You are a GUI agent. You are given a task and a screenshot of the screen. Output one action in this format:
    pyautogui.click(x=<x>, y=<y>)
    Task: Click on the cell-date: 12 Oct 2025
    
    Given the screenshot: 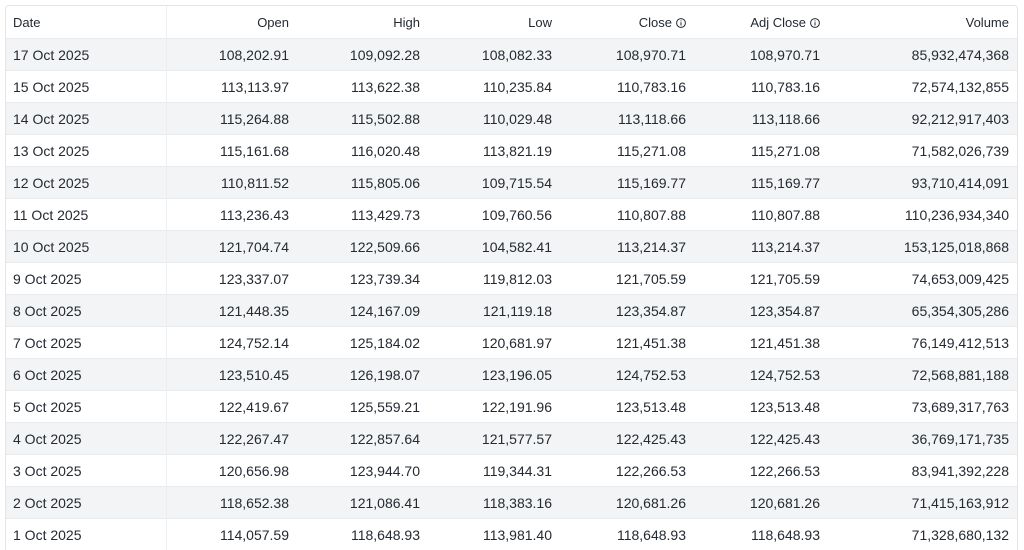 What is the action you would take?
    pyautogui.click(x=86, y=183)
    